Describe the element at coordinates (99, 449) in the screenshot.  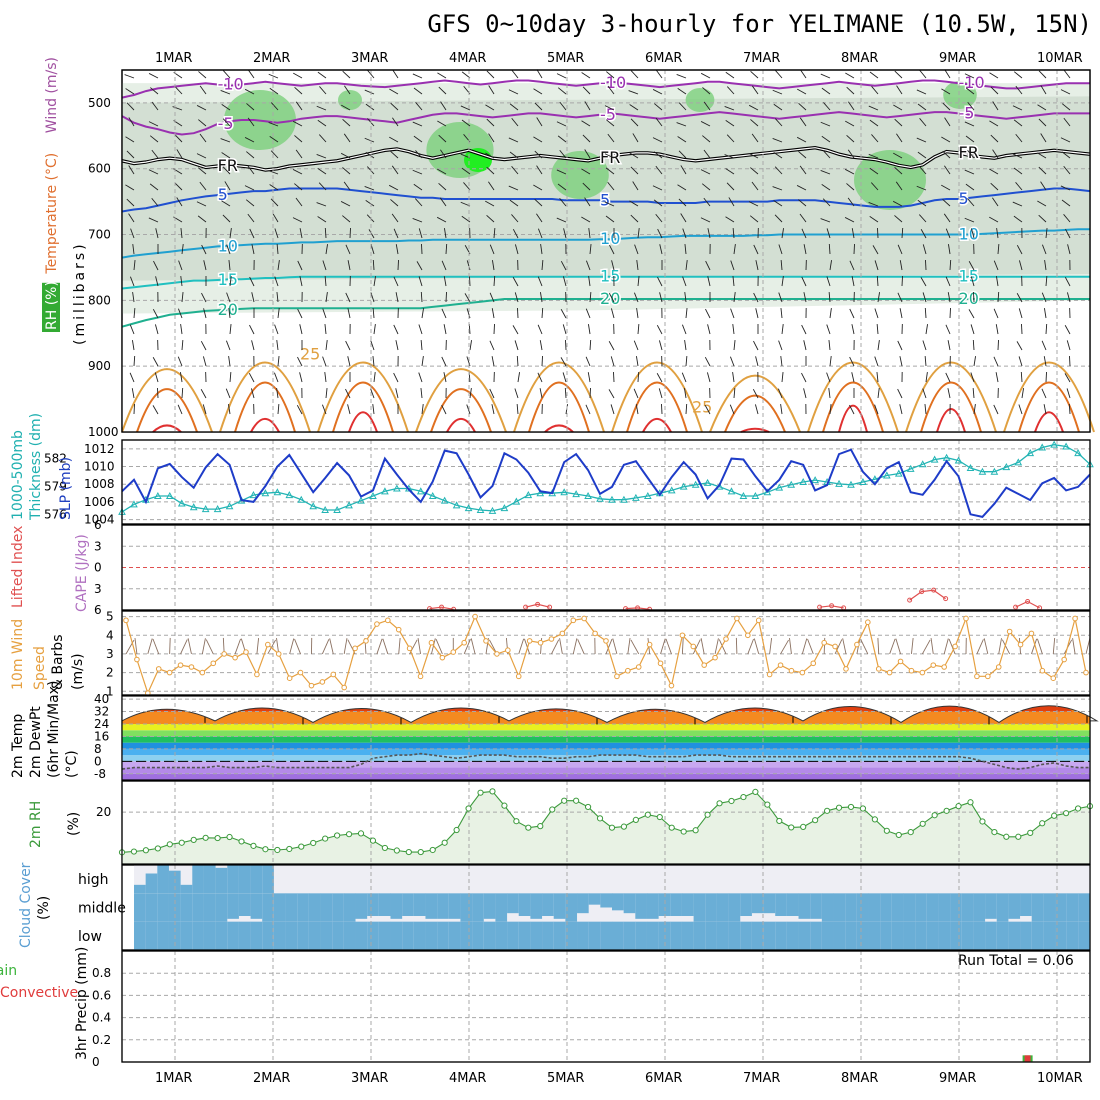
I see `slp-tick-label: 1012` at that location.